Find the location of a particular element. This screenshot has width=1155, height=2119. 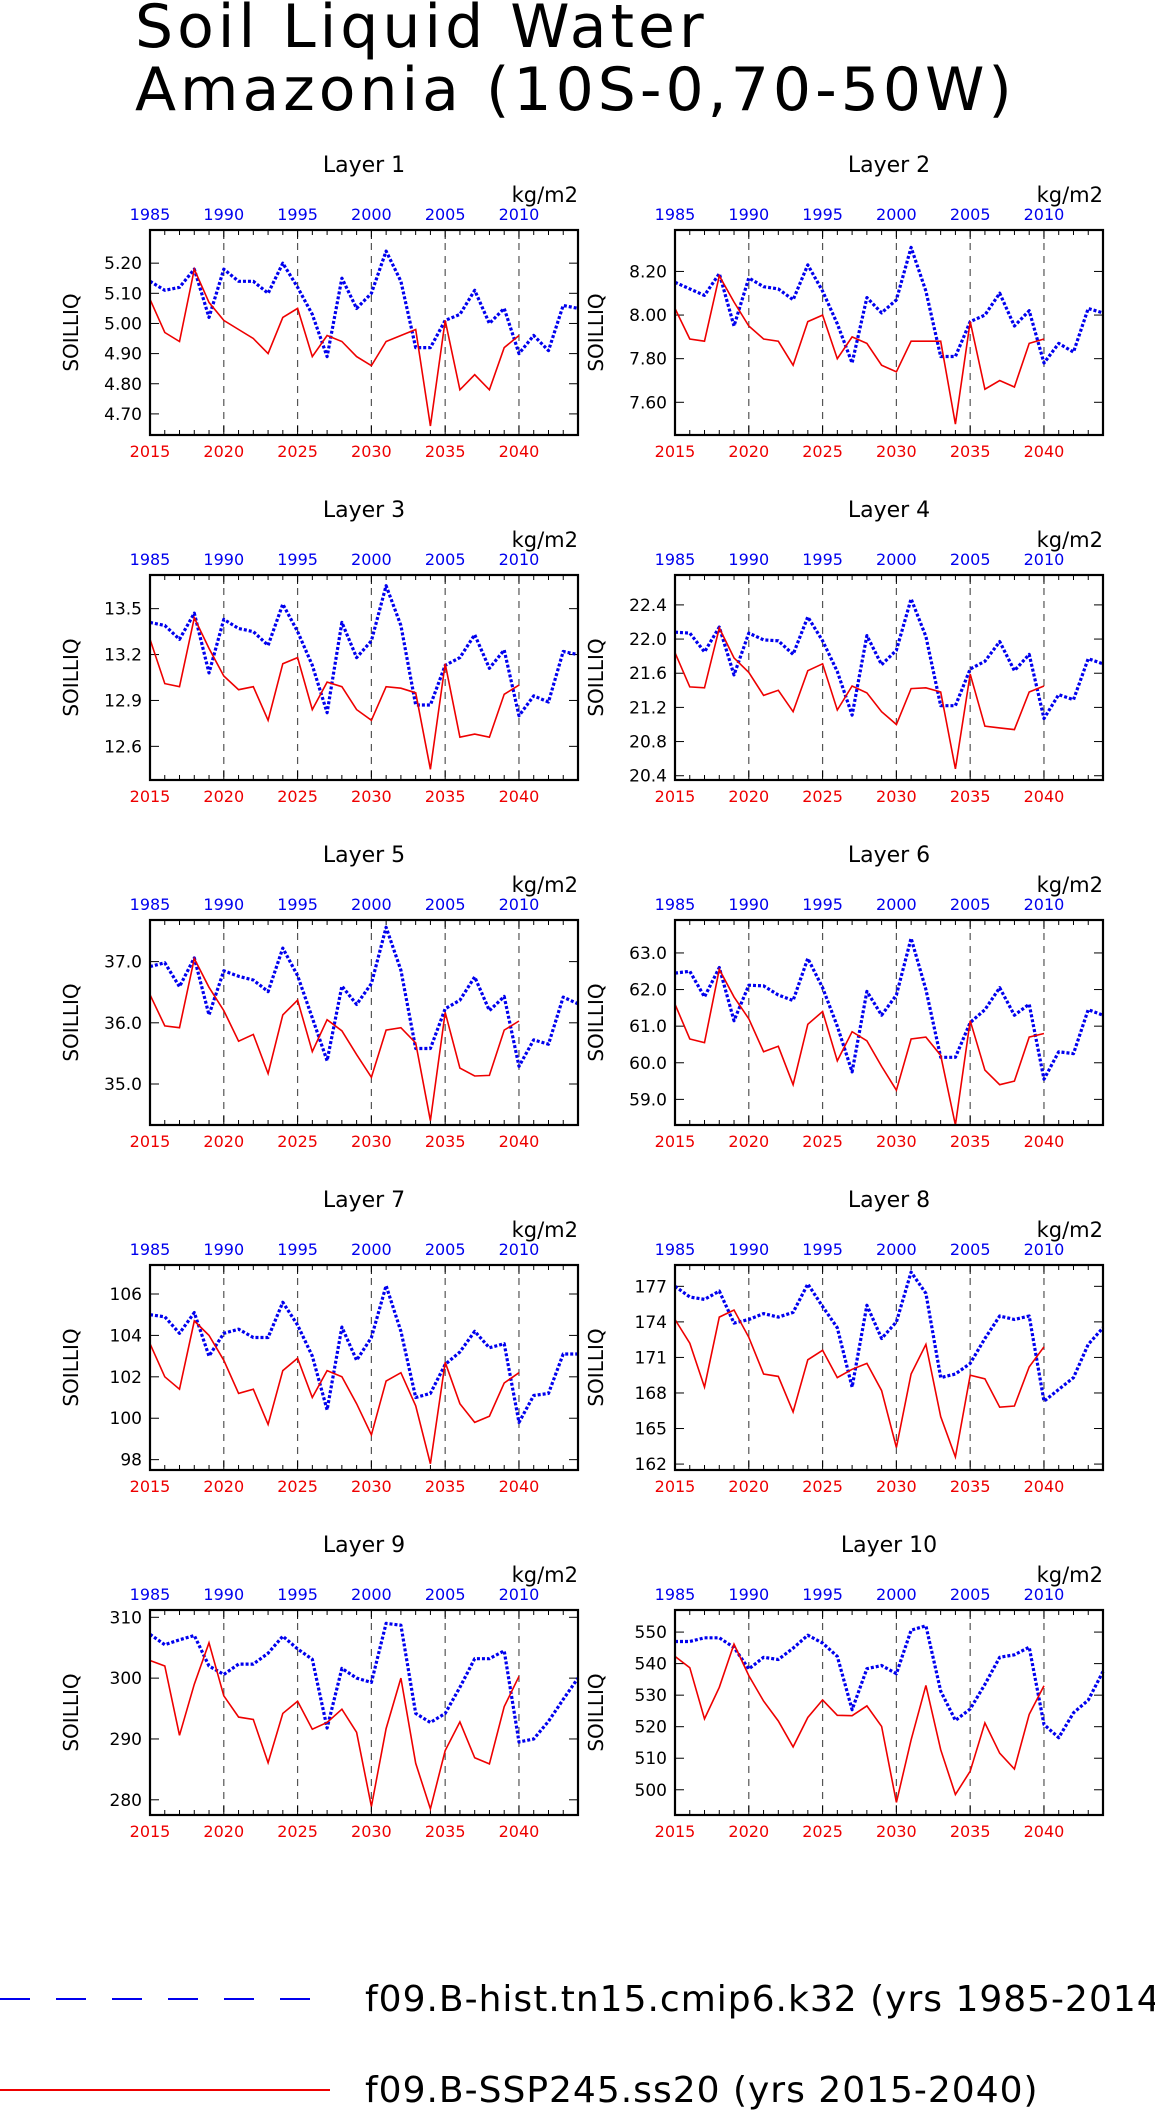

panel-title: Layer 8 is located at coordinates (889, 1200).